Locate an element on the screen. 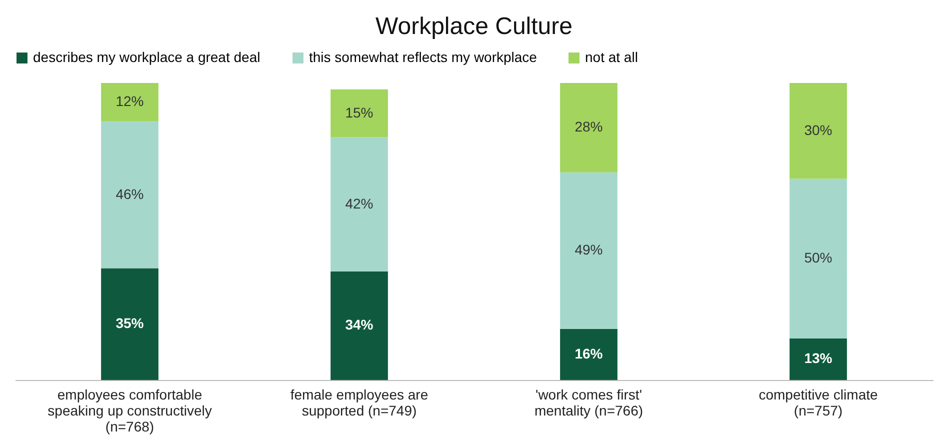 This screenshot has height=444, width=948. data-label: 42% is located at coordinates (359, 203).